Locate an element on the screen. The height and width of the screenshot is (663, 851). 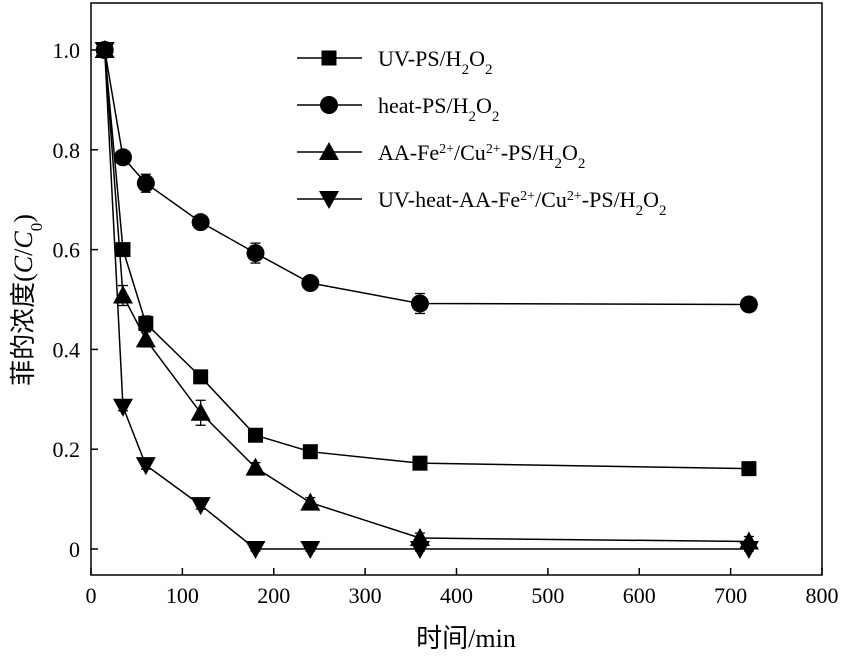
x-tick-label: 600 is located at coordinates (639, 595).